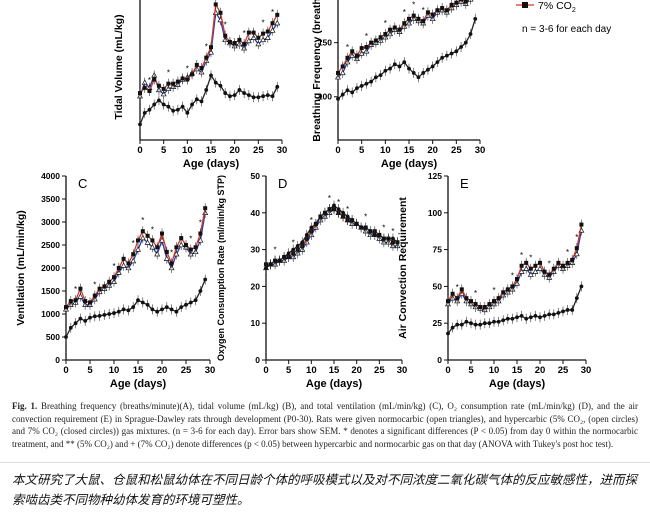 The width and height of the screenshot is (650, 521). What do you see at coordinates (25, 406) in the screenshot?
I see `caption-label: Fig. 1.` at bounding box center [25, 406].